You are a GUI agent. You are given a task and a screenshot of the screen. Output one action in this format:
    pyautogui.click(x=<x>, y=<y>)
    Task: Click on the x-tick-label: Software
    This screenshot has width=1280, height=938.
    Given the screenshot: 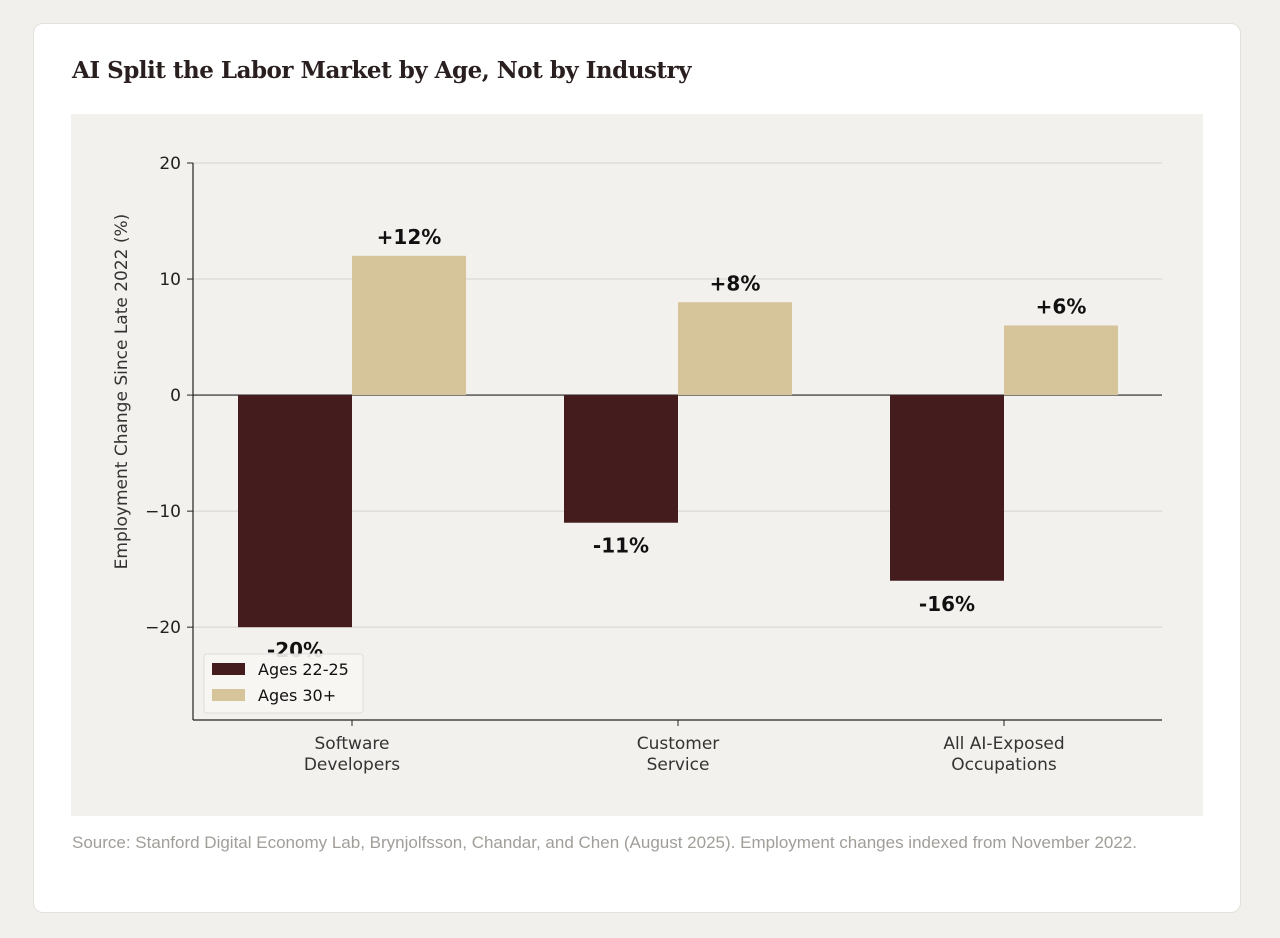 What is the action you would take?
    pyautogui.click(x=352, y=744)
    